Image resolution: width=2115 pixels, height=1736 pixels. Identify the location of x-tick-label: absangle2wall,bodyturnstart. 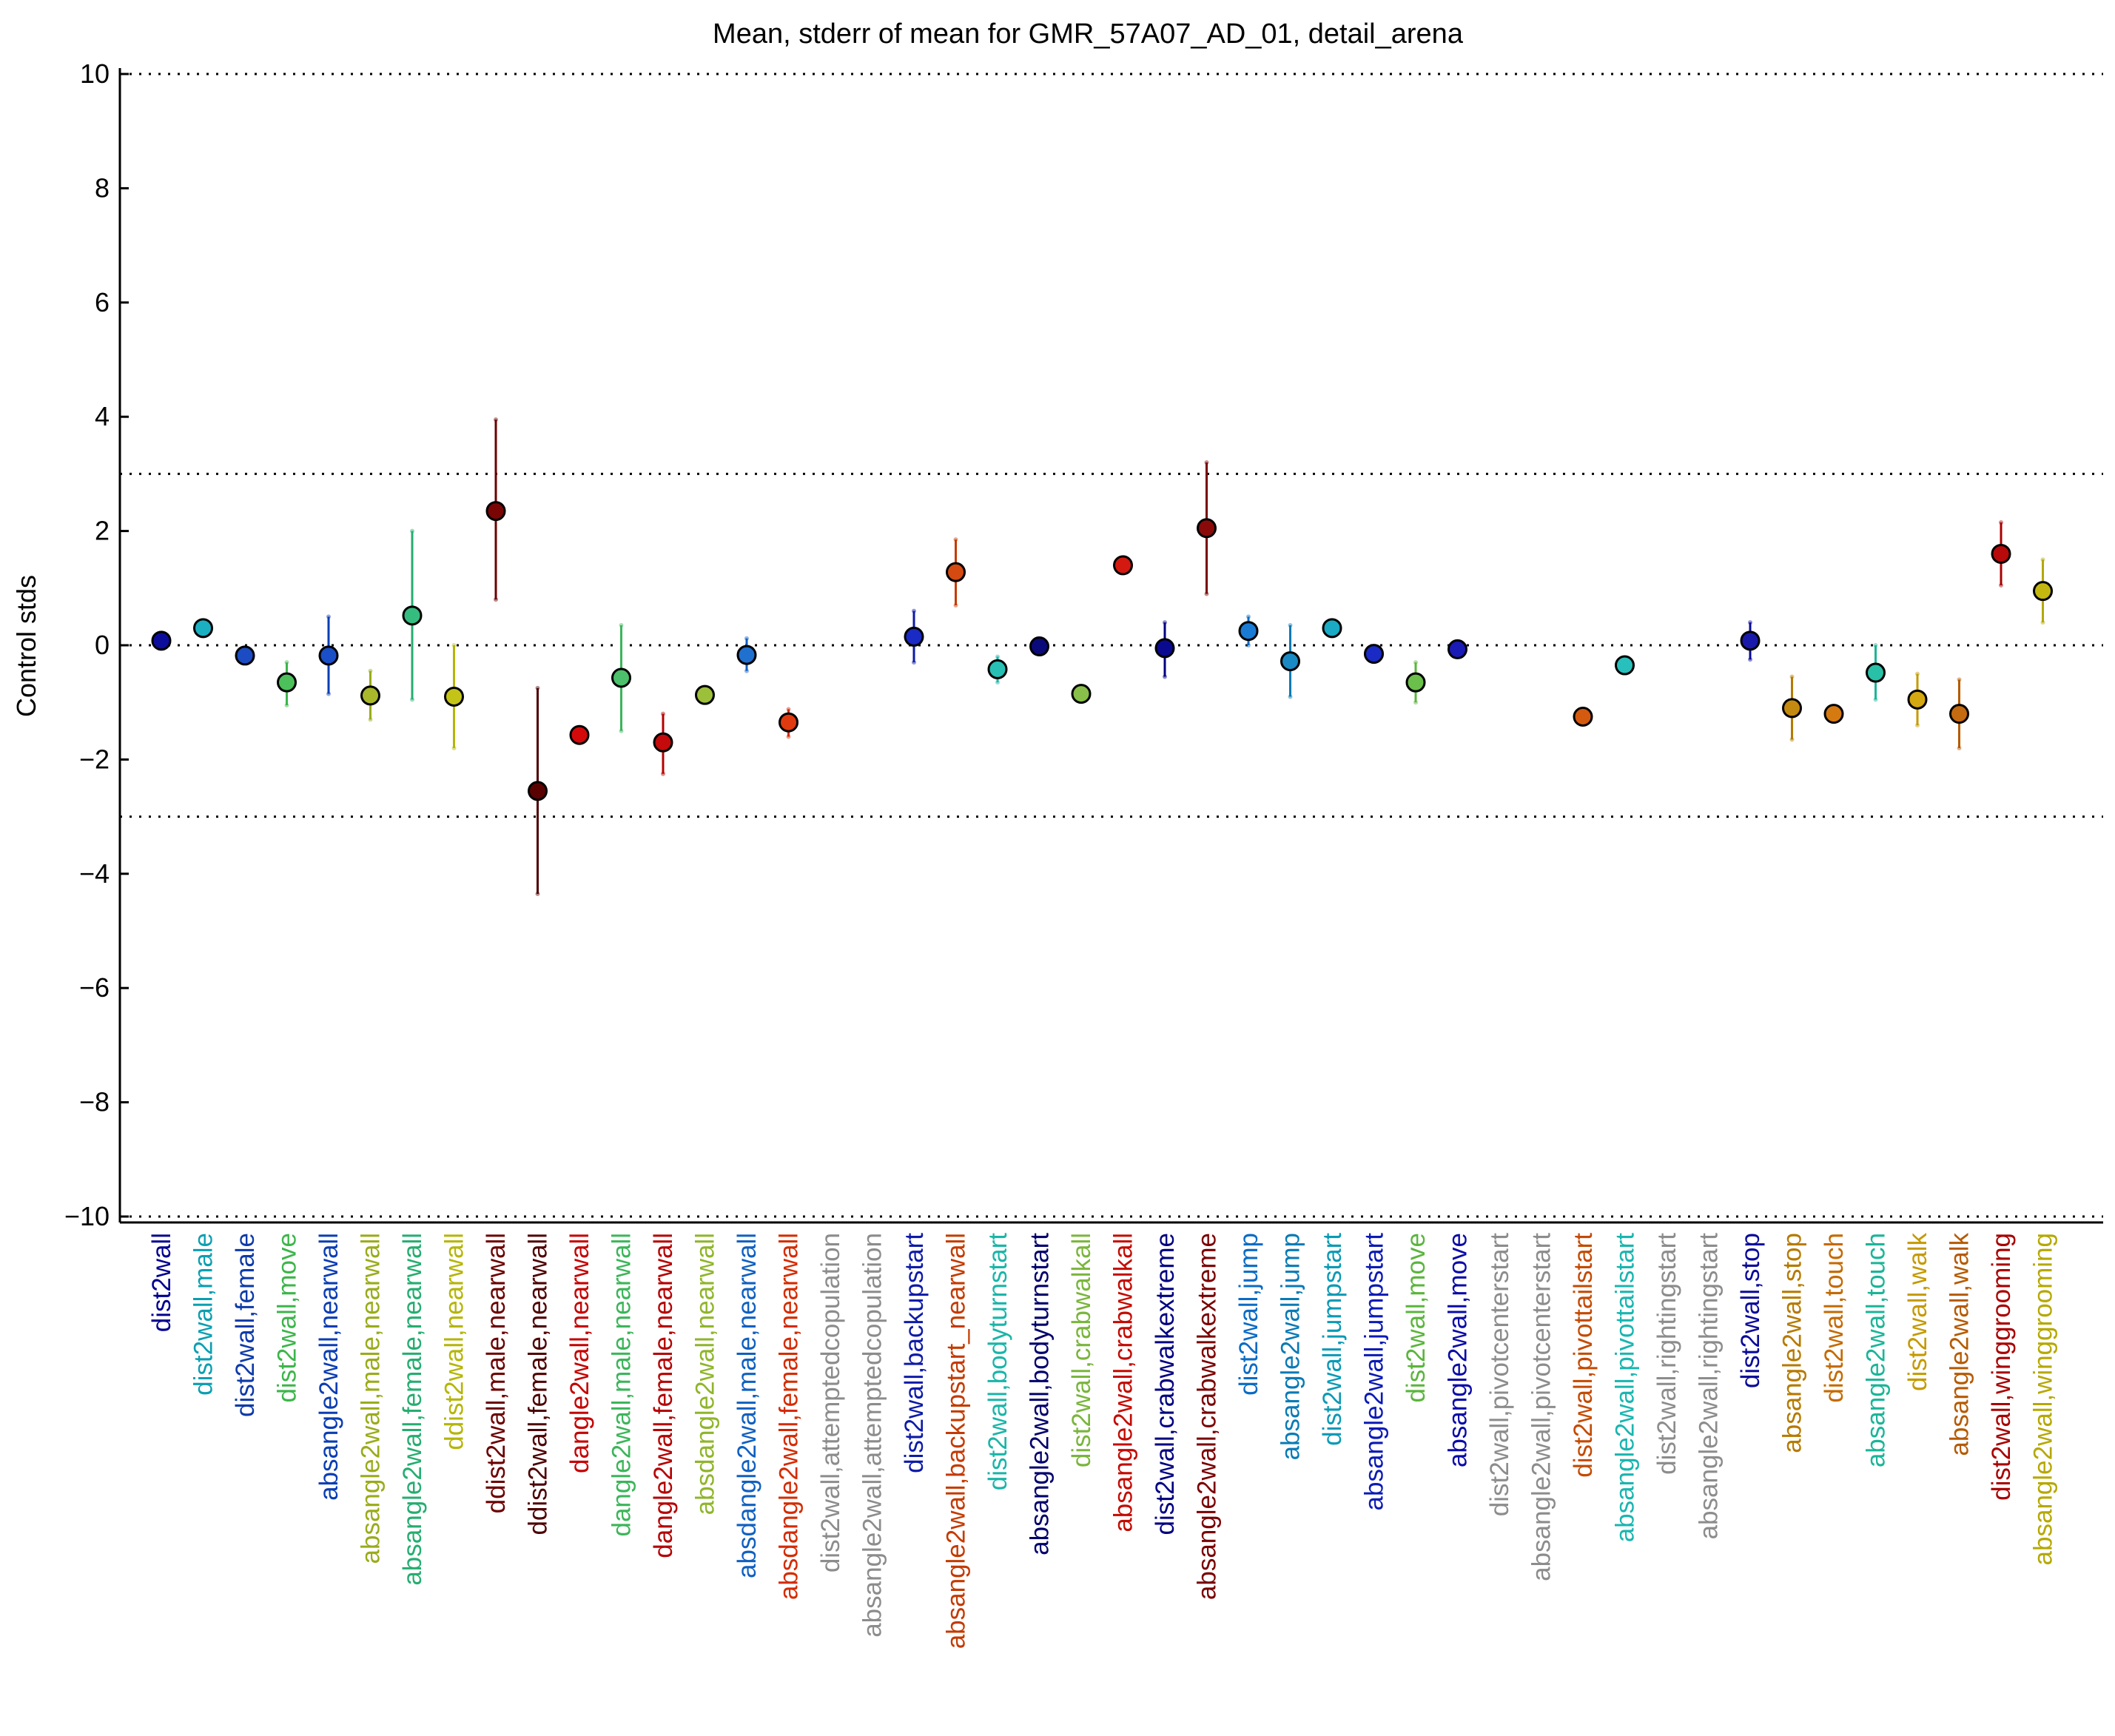
(1040, 1394).